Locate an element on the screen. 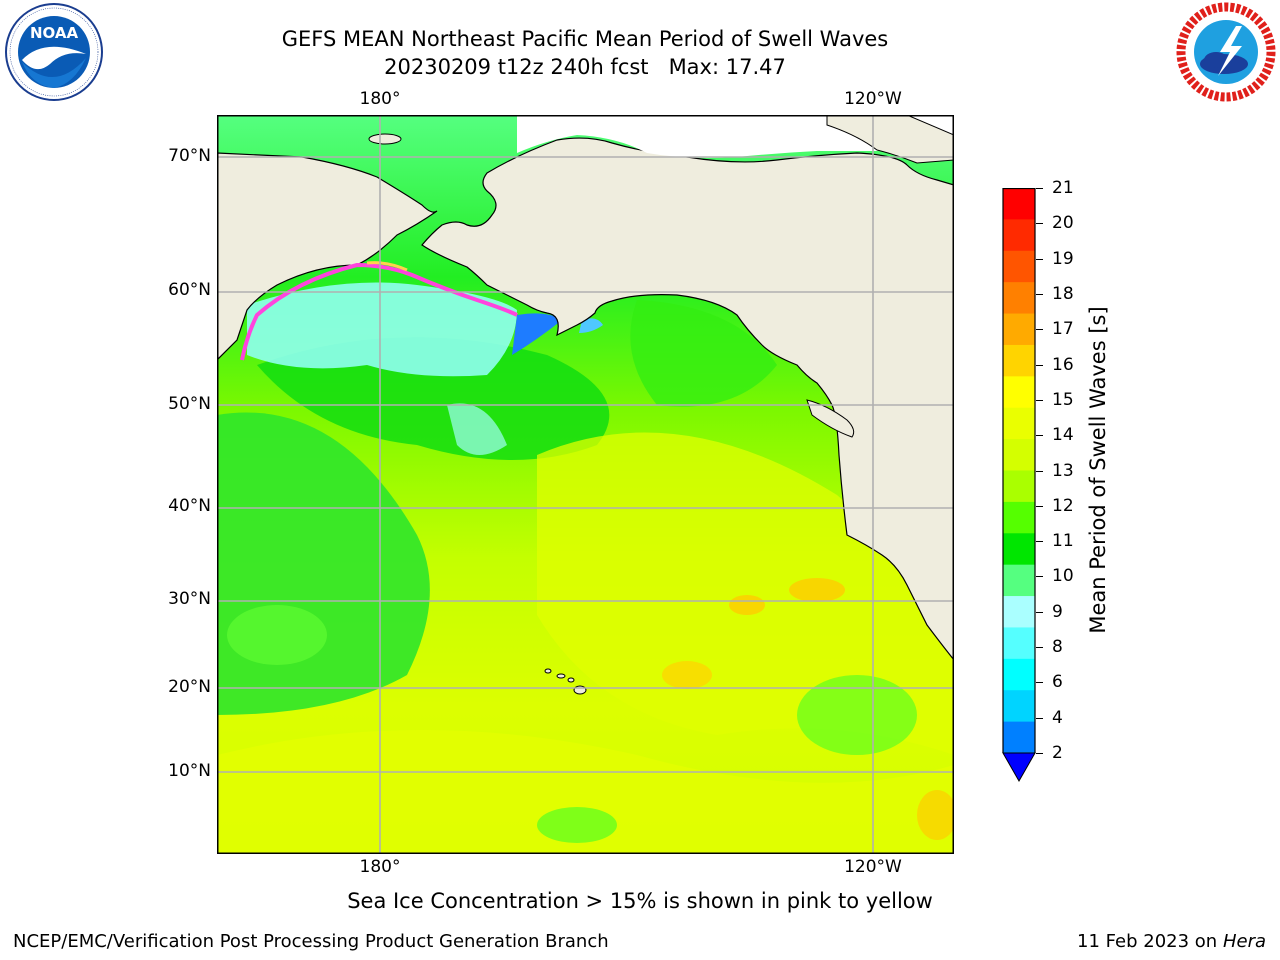 This screenshot has height=960, width=1280. colorbar-extend-triangle is located at coordinates (1019, 767).